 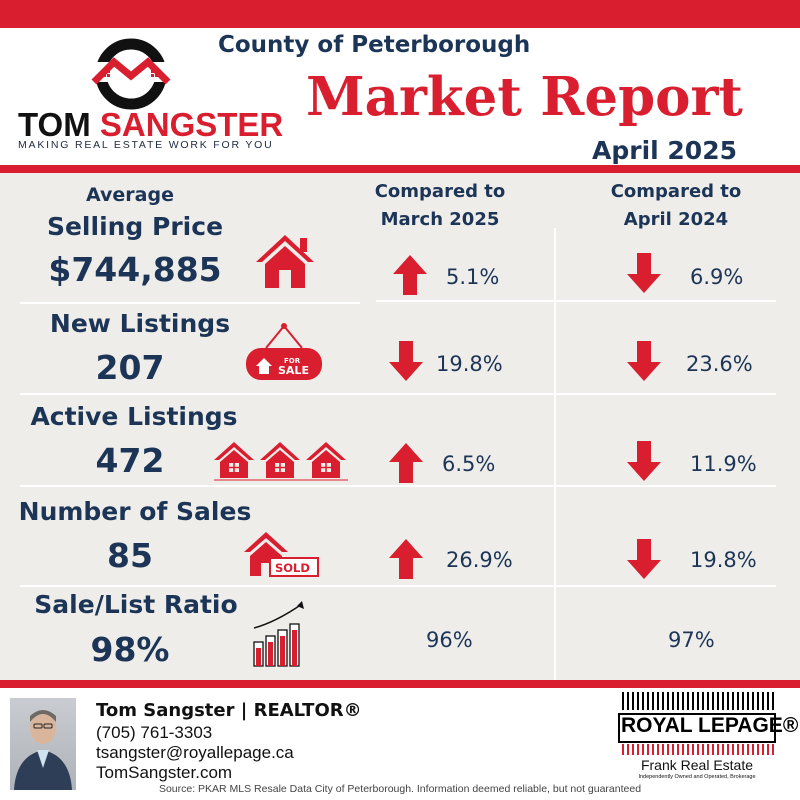 What do you see at coordinates (229, 710) in the screenshot?
I see `agent-name: Tom Sangster | REALTOR®` at bounding box center [229, 710].